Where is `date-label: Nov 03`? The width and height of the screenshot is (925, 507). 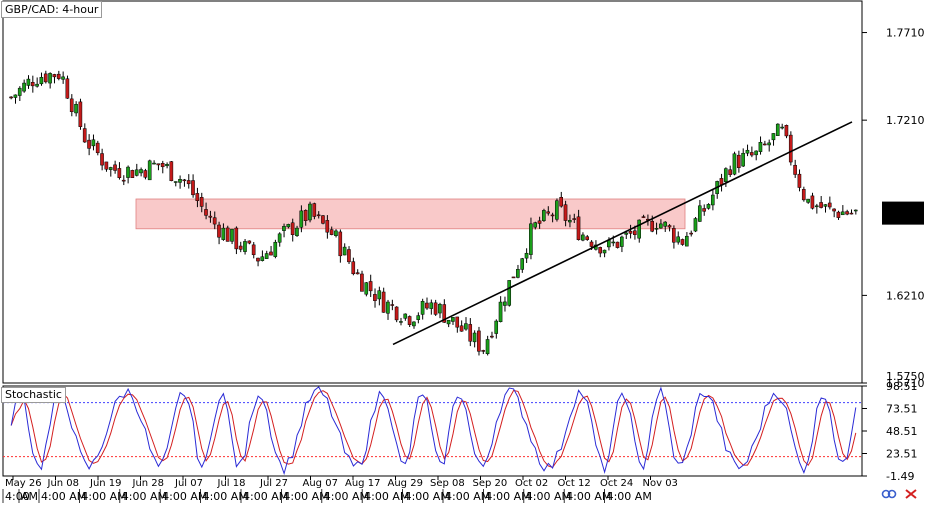 date-label: Nov 03 is located at coordinates (660, 483).